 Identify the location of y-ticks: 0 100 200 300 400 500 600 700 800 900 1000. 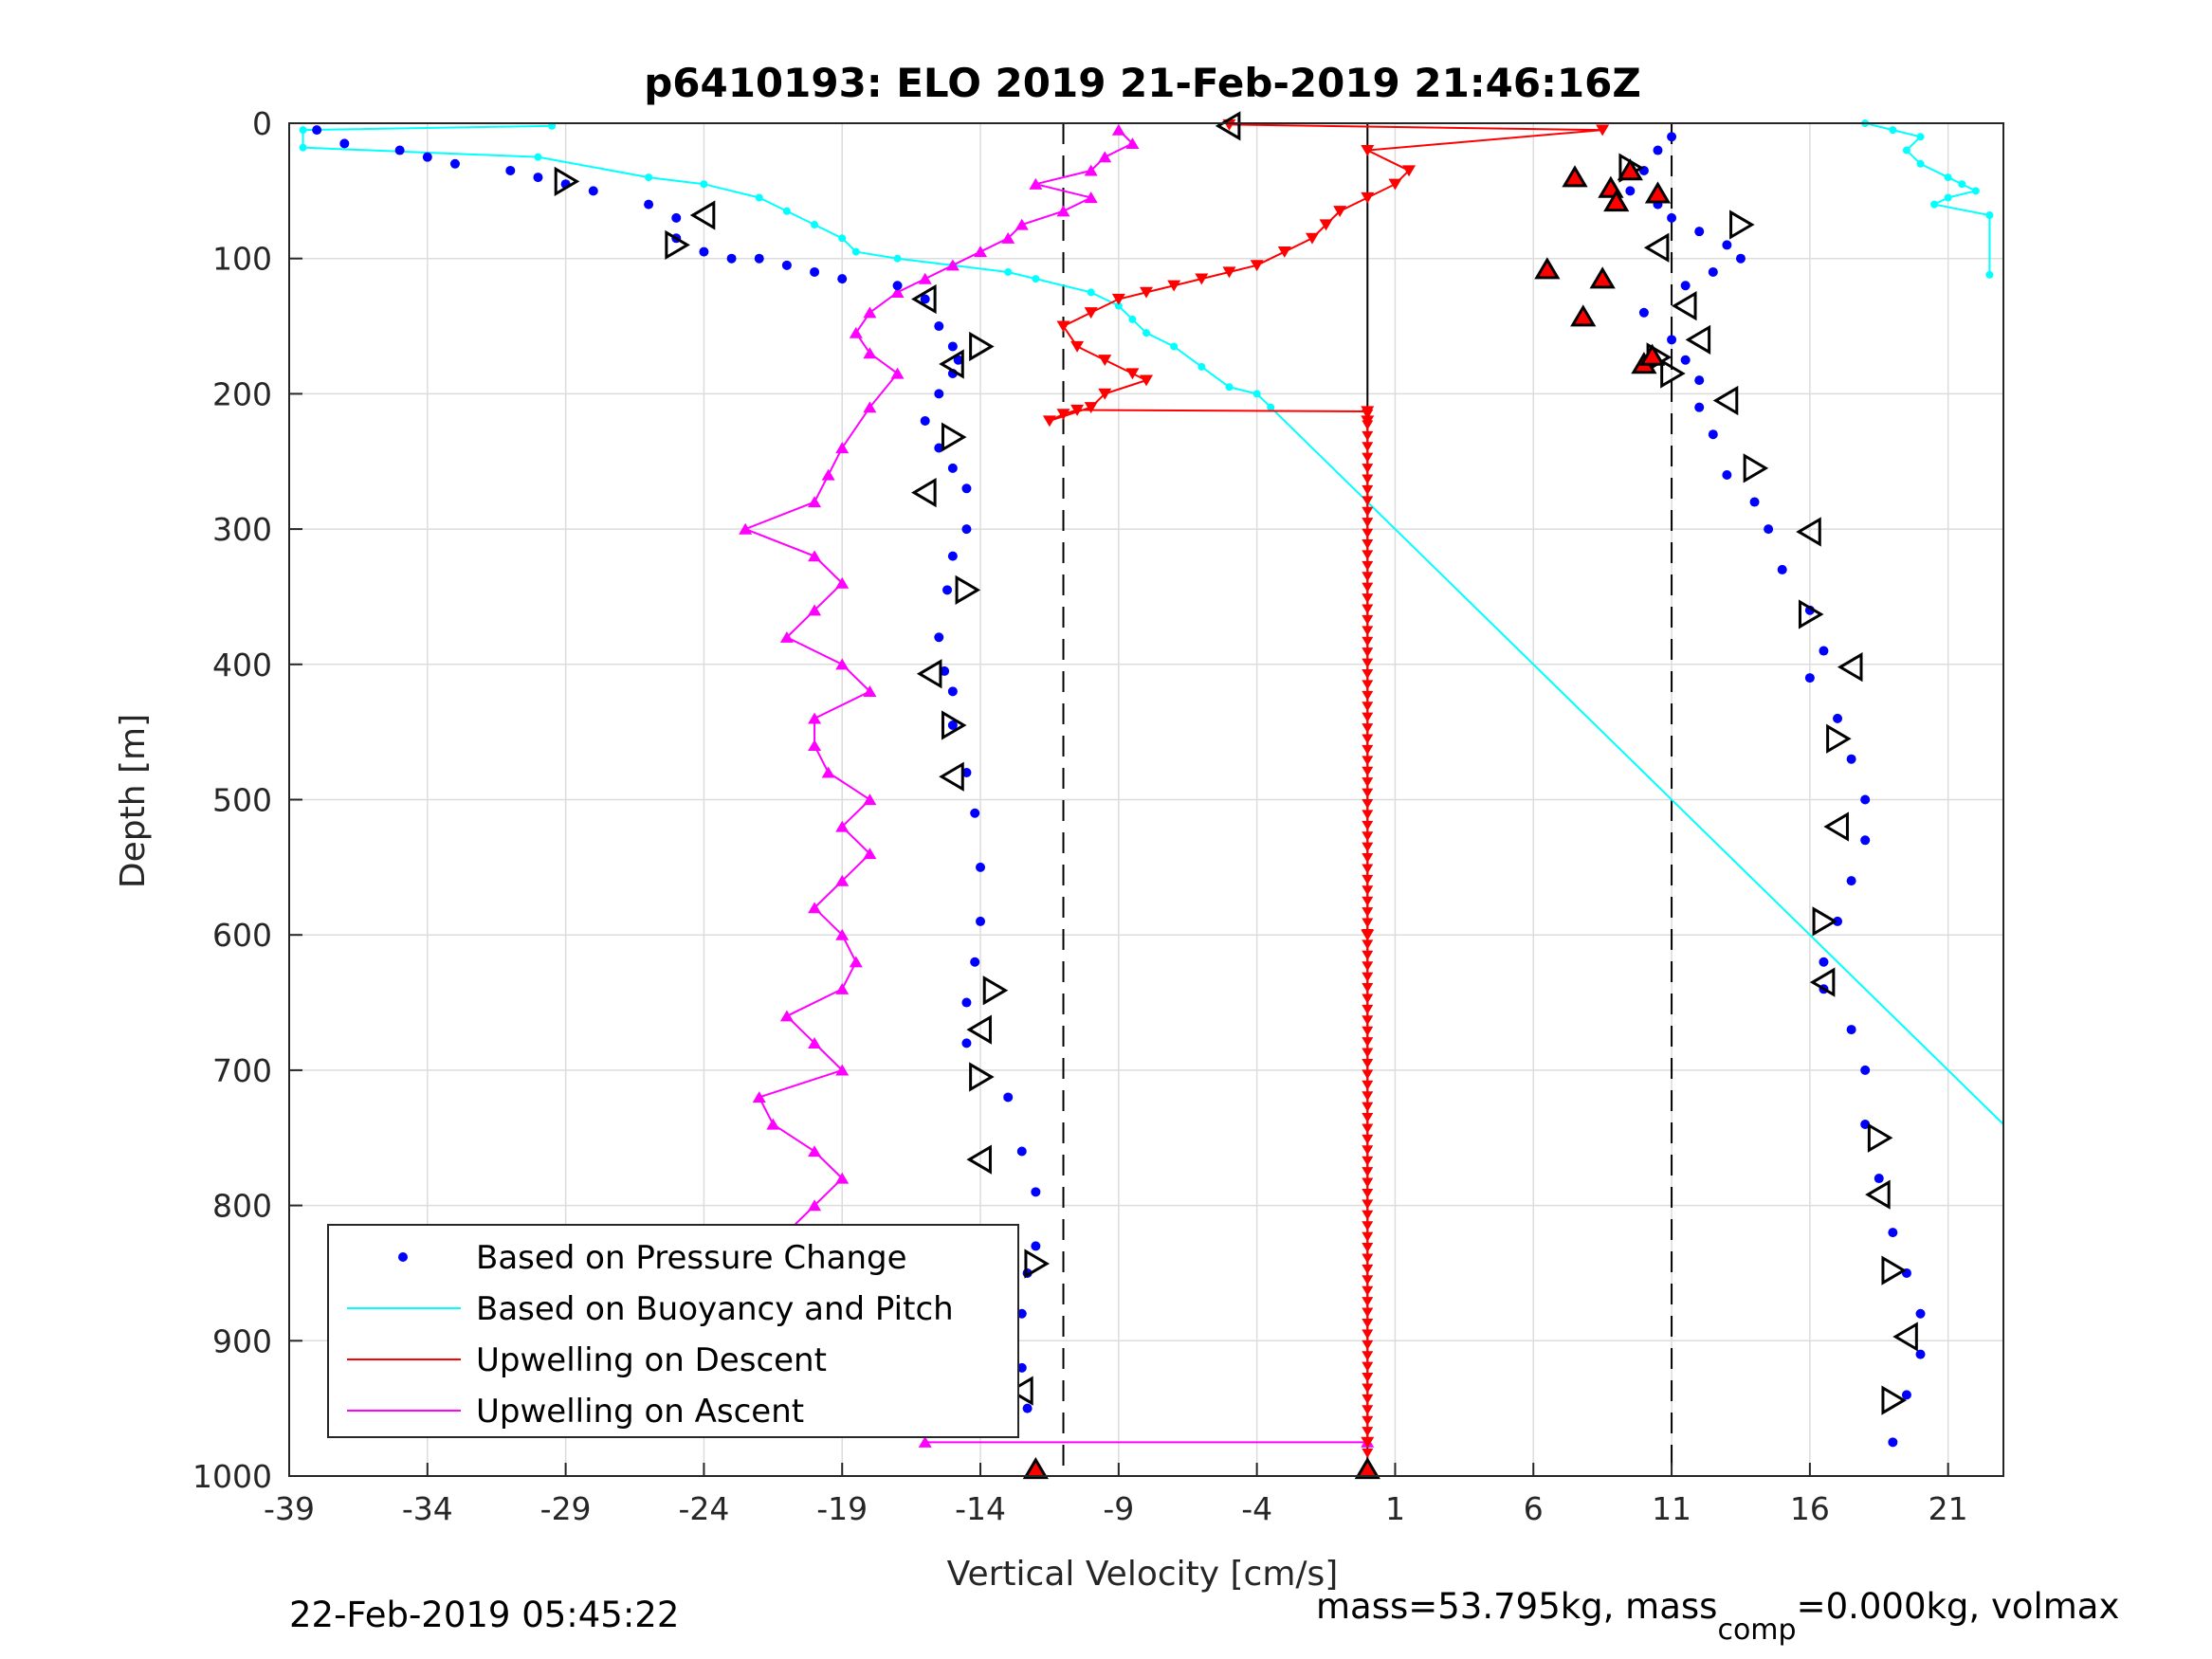
(247, 800).